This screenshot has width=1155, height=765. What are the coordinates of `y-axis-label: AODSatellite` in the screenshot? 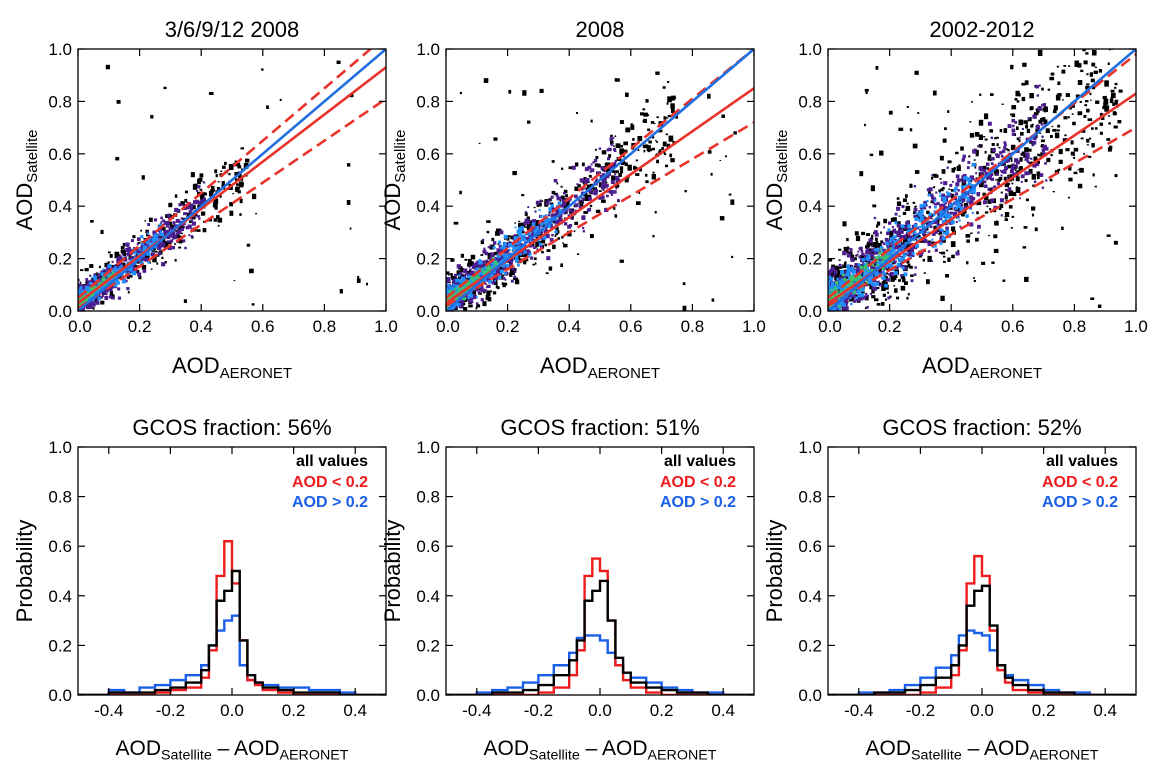 It's located at (394, 180).